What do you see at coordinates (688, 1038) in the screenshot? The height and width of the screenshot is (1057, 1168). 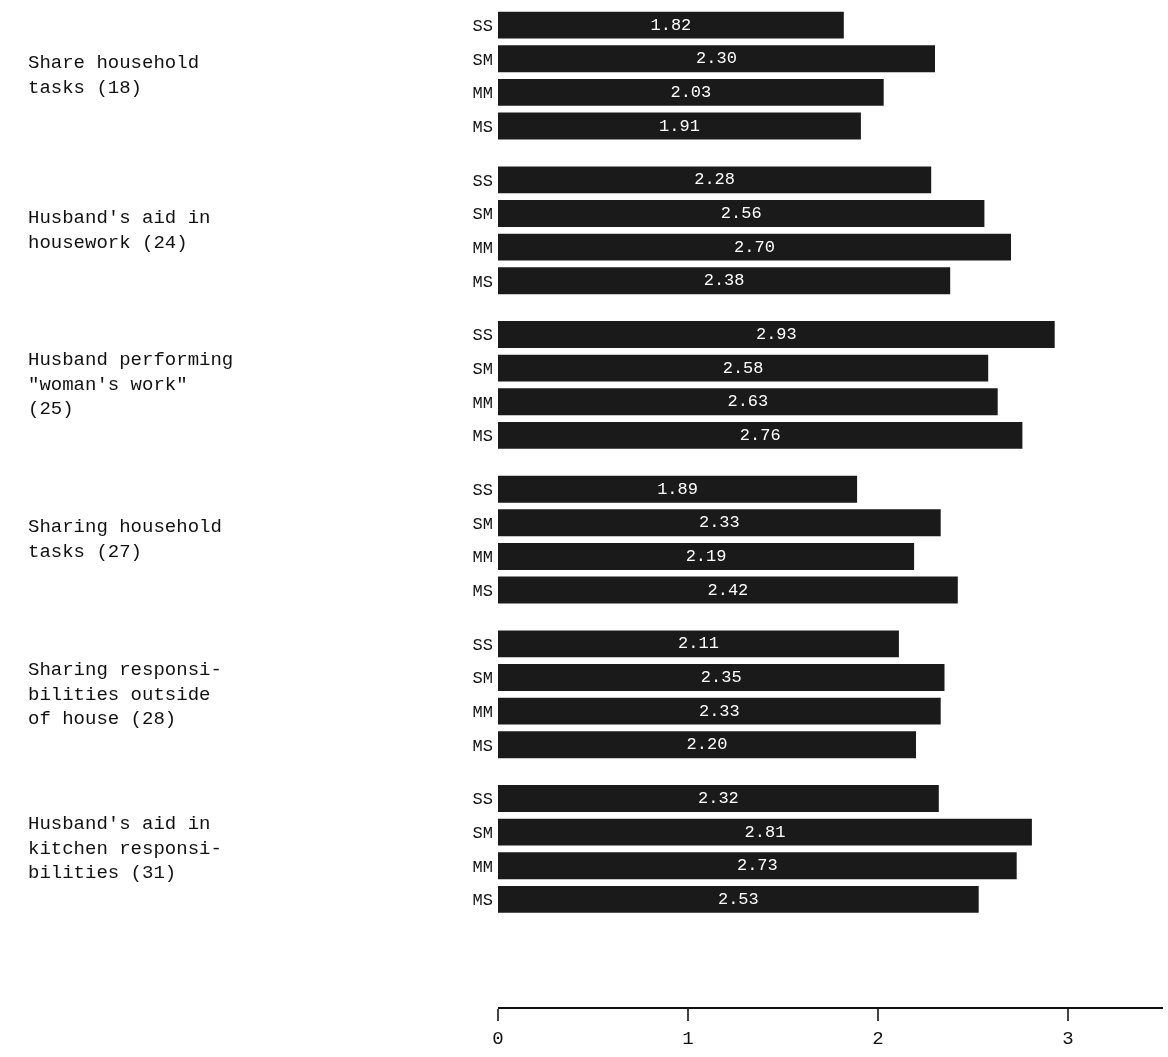 I see `x-tick-label: 1` at bounding box center [688, 1038].